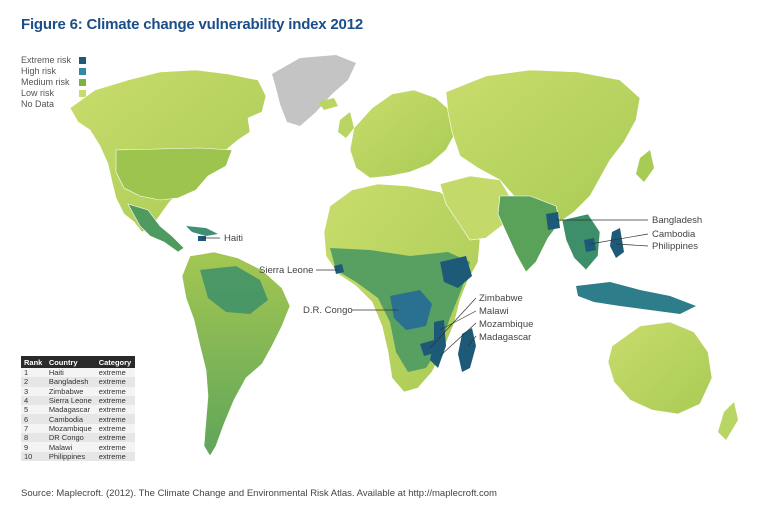  Describe the element at coordinates (70, 400) in the screenshot. I see `country-cell: Sierra Leone` at that location.